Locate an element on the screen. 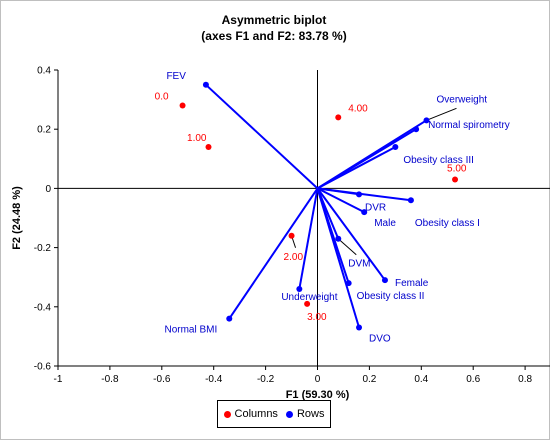  row-point-label: Normal BMI is located at coordinates (190, 330).